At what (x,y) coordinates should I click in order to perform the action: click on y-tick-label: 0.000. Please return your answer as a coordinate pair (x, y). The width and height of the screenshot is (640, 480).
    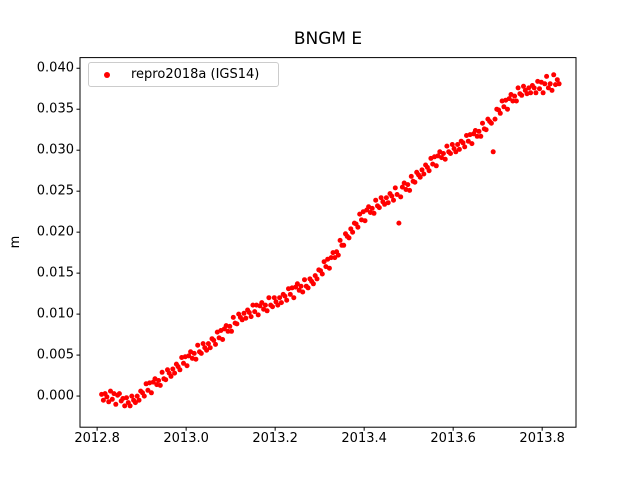
    Looking at the image, I should click on (55, 396).